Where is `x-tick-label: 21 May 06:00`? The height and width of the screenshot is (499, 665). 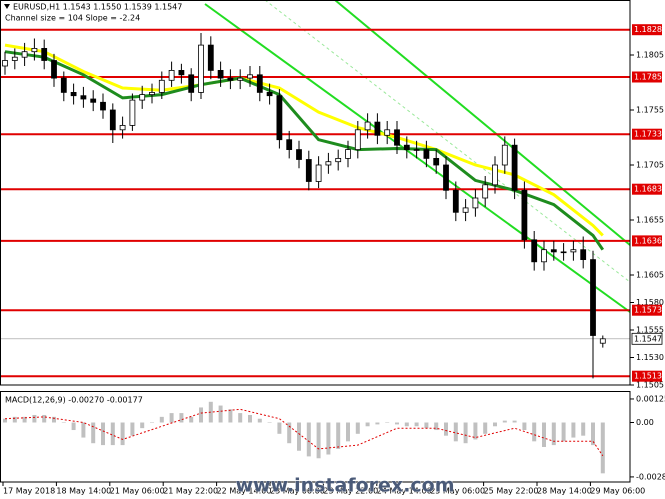
x-tick-label: 21 May 06:00 is located at coordinates (137, 491).